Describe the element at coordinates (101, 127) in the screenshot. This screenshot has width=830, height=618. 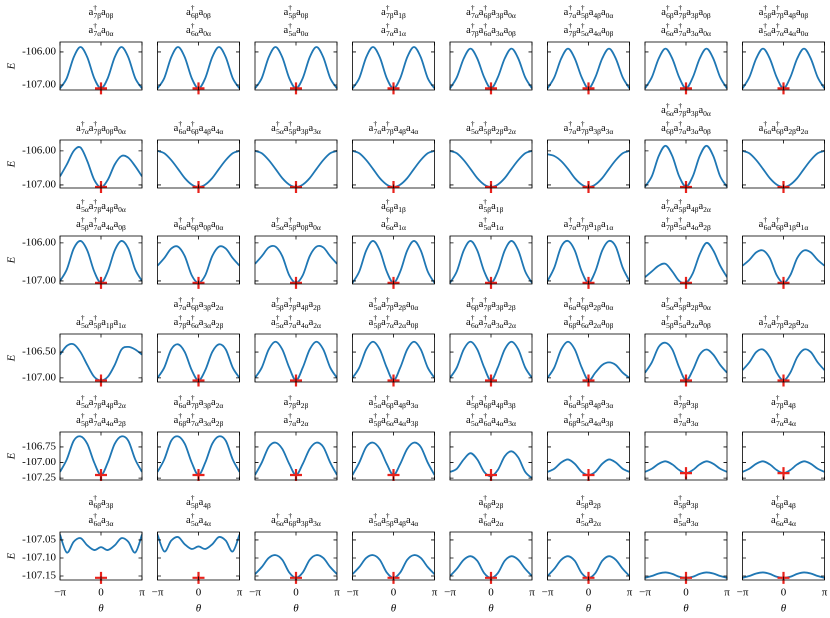
I see `panel-title: a† 7αa† 7βa0βa0α` at that location.